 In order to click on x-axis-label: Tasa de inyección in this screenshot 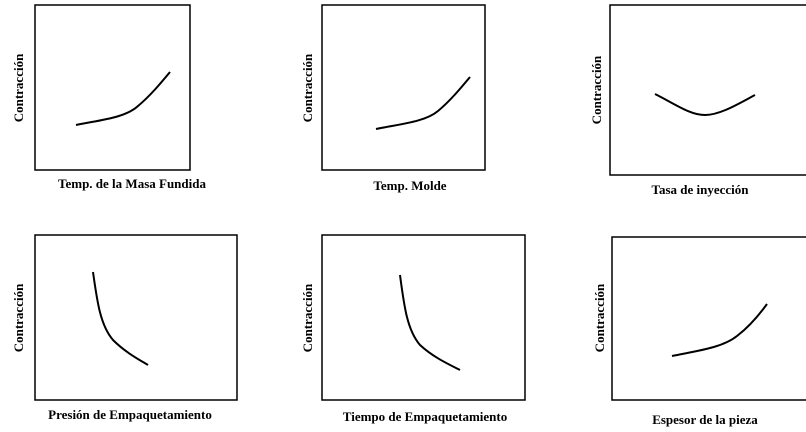, I will do `click(700, 189)`.